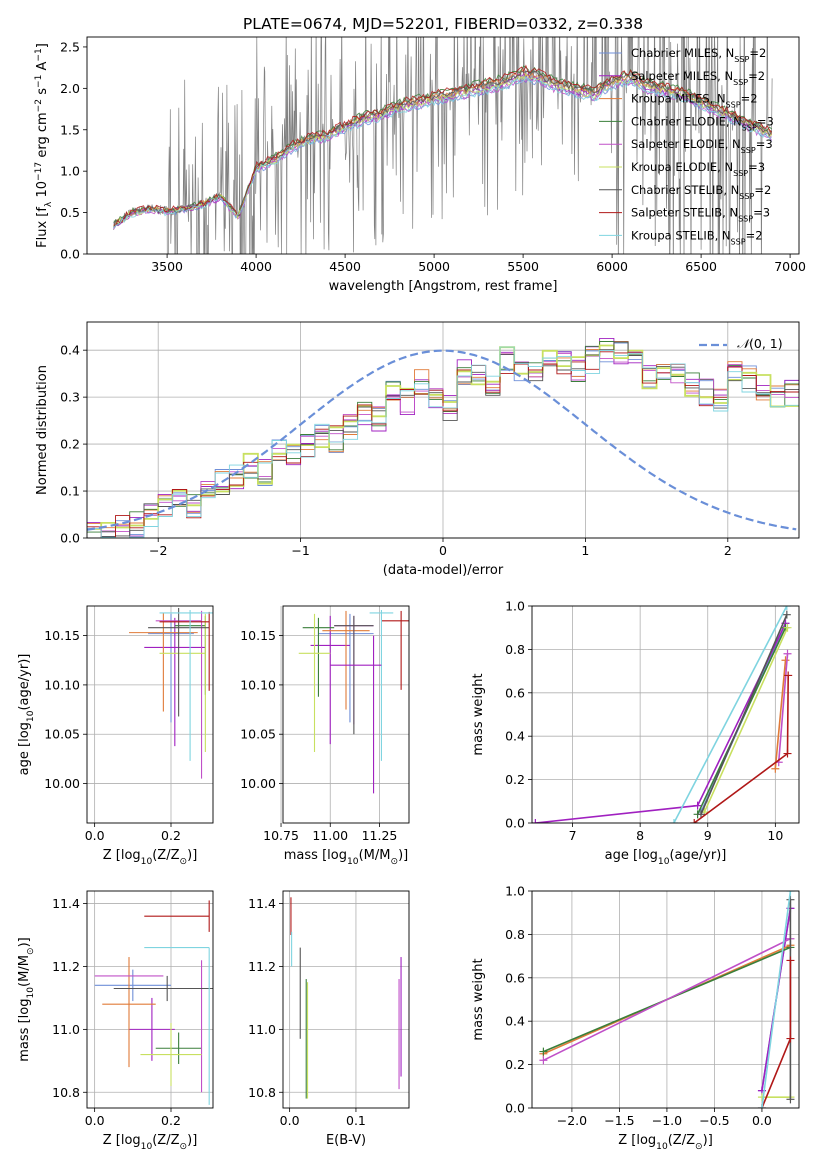  Describe the element at coordinates (434, 266) in the screenshot. I see `x-tick-label: 5000` at that location.